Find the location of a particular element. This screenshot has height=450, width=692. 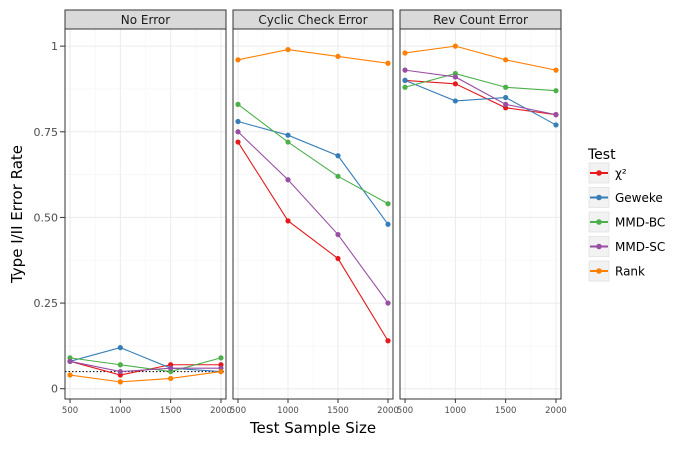

legend-item-rank: Rank is located at coordinates (616, 271).